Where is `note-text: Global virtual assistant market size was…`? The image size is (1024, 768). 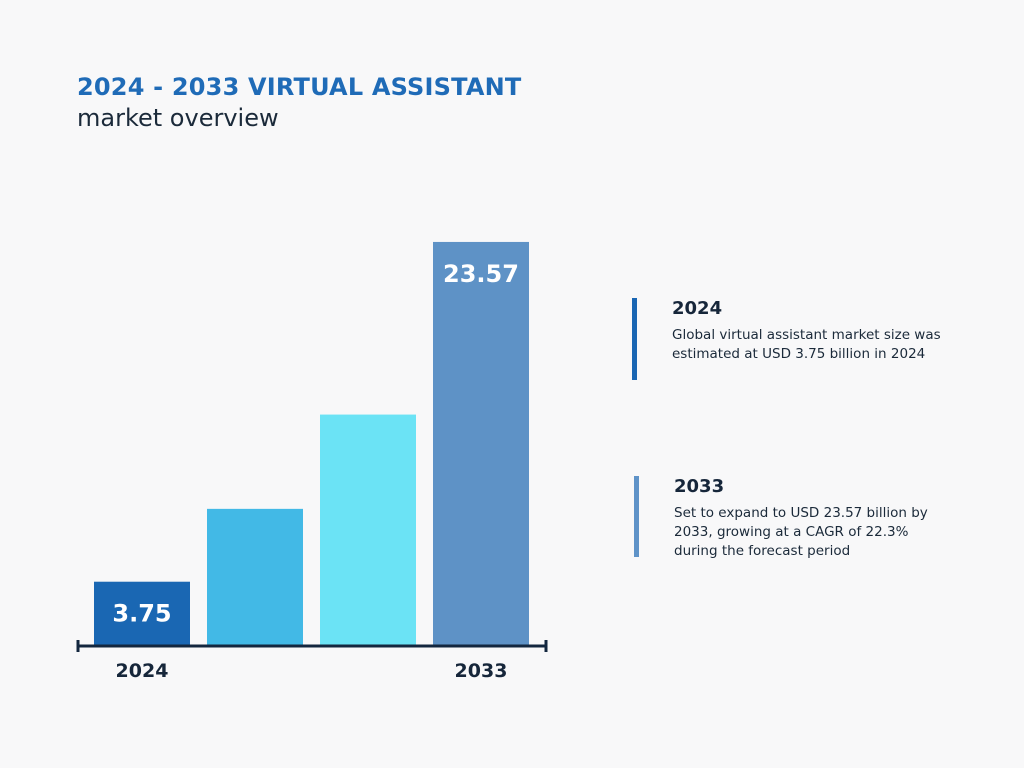 note-text: Global virtual assistant market size was… is located at coordinates (806, 344).